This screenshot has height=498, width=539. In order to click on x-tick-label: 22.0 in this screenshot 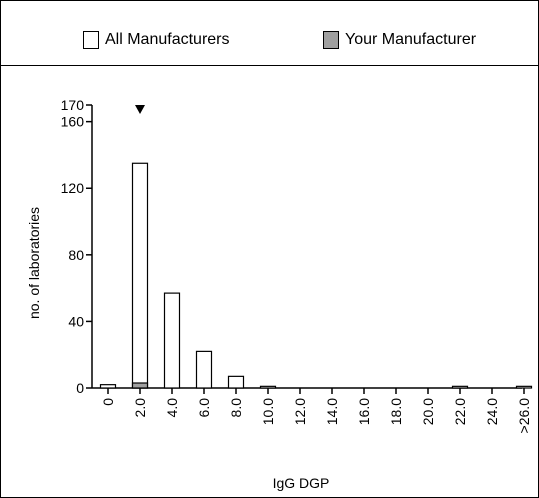, I will do `click(460, 411)`.